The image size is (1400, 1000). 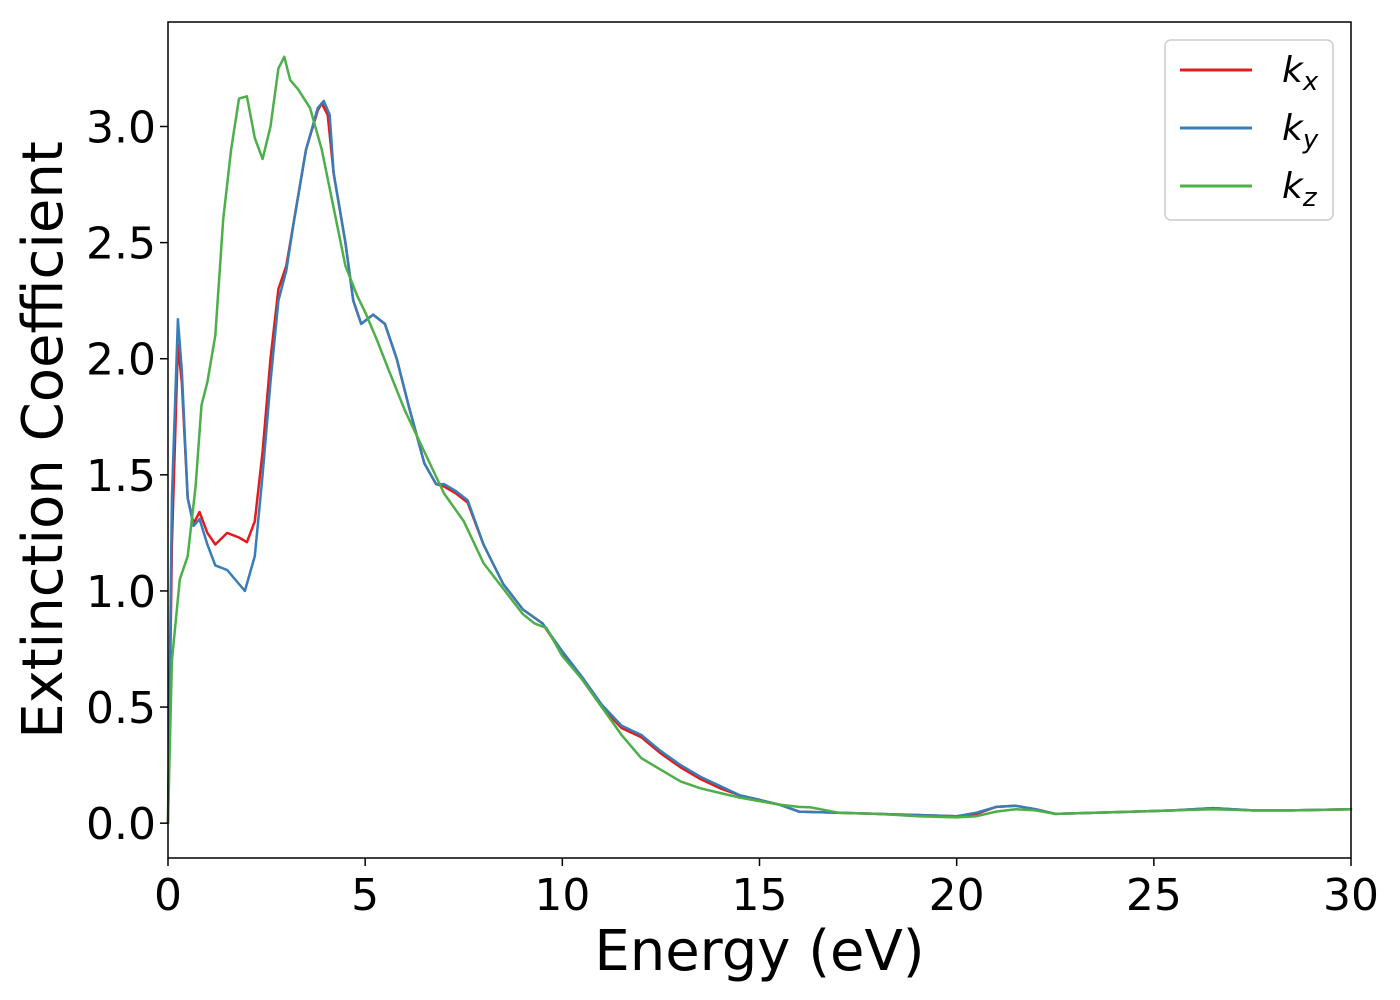 I want to click on y-tick-label: 2.5, so click(x=121, y=244).